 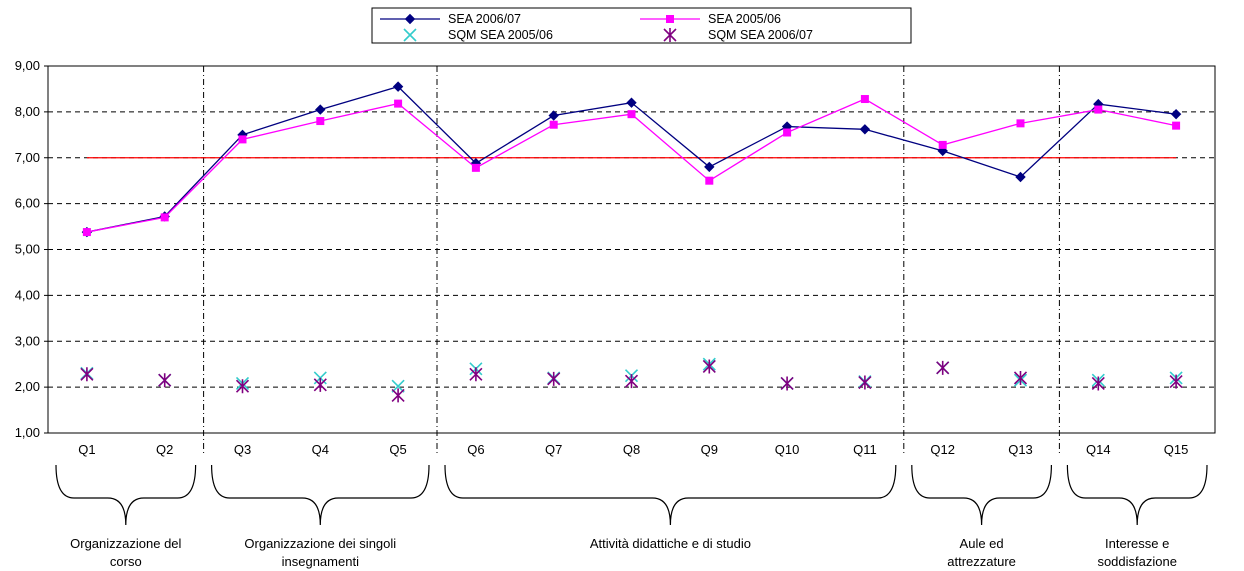 I want to click on x-tick-label: Q1, so click(x=86, y=449).